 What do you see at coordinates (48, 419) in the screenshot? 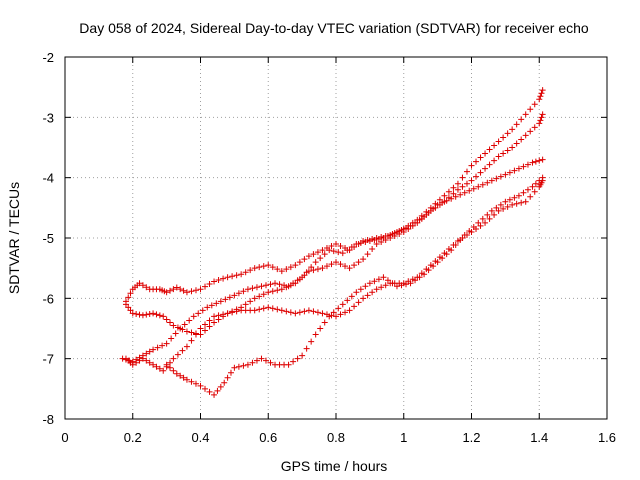
I see `y-tick-label: -8` at bounding box center [48, 419].